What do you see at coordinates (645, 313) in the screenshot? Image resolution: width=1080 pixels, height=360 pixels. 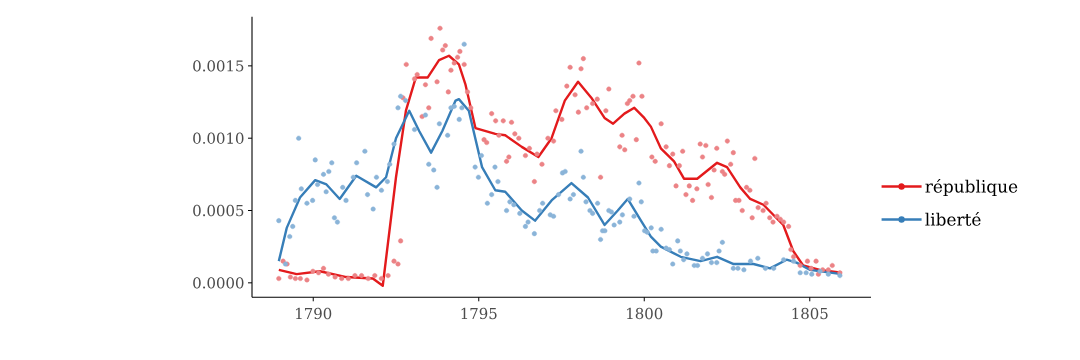 I see `x-tick-label: 1800` at bounding box center [645, 313].